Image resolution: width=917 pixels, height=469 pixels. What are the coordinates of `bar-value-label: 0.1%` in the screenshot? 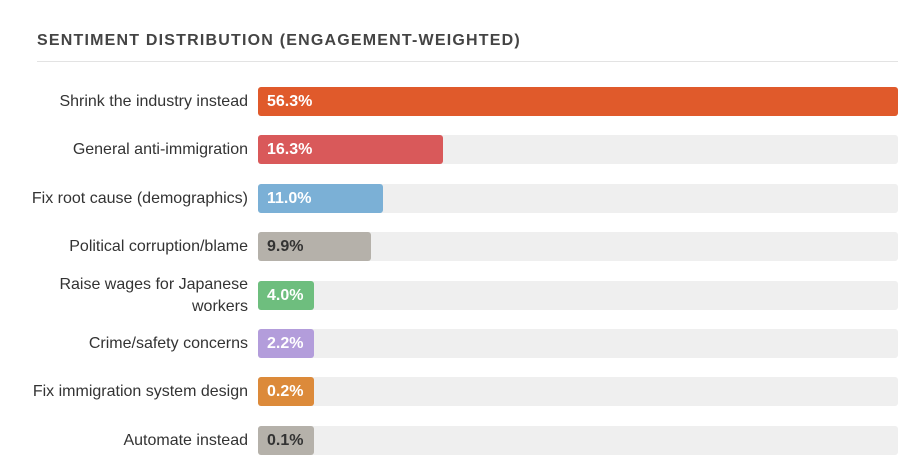 It's located at (285, 440).